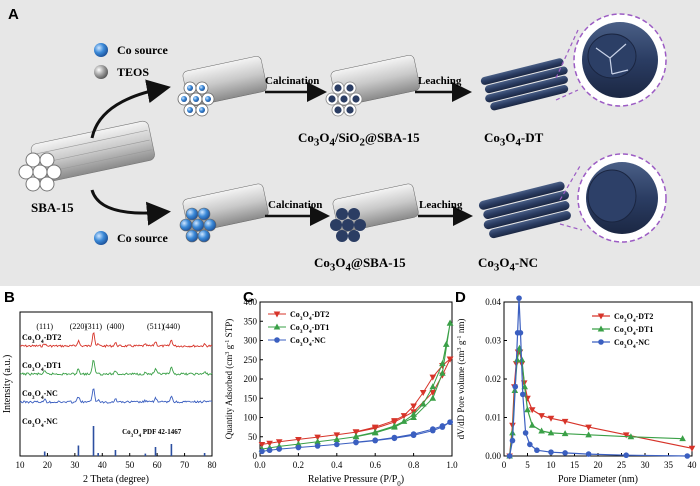  Describe the element at coordinates (524, 210) in the screenshot. I see `co3o4-nc-rods-icon` at that location.